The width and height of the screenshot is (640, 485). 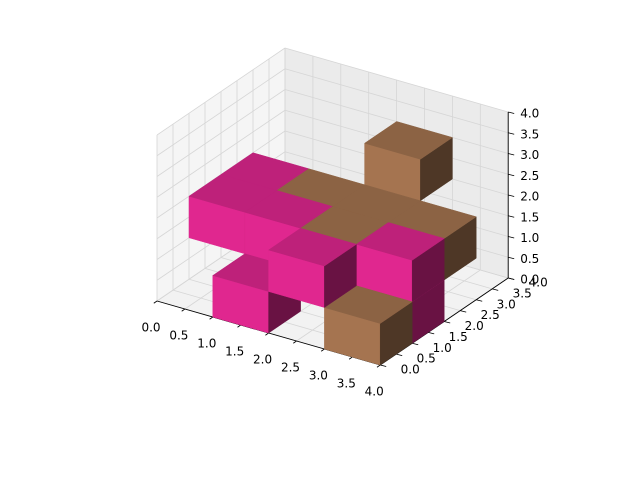 I want to click on y-tick-label: 2.0, so click(x=474, y=326).